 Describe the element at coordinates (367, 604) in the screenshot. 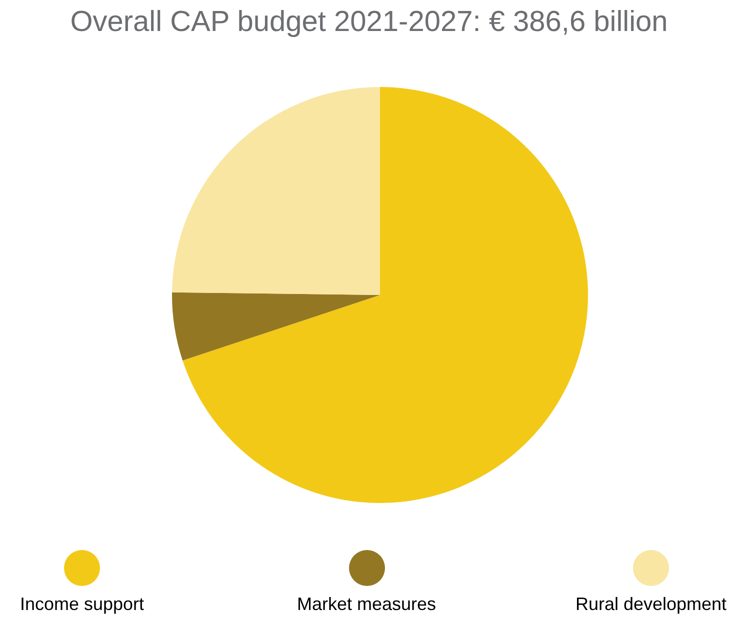

I see `legend-label: Market measures` at that location.